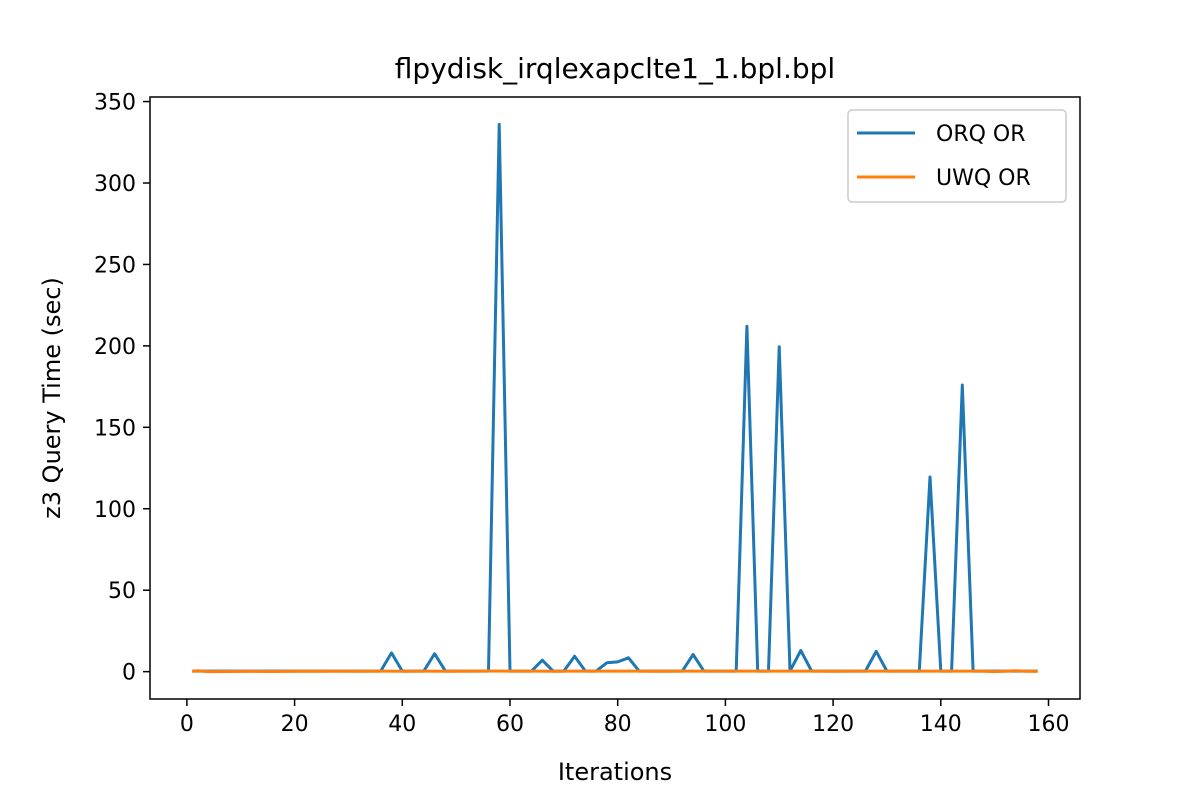 Image resolution: width=1200 pixels, height=800 pixels. What do you see at coordinates (402, 724) in the screenshot?
I see `x-tick-label: 40` at bounding box center [402, 724].